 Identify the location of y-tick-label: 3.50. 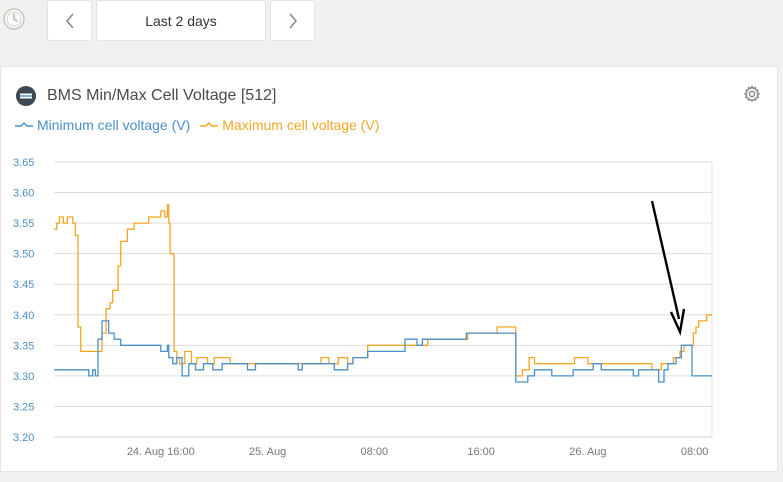
(23, 255).